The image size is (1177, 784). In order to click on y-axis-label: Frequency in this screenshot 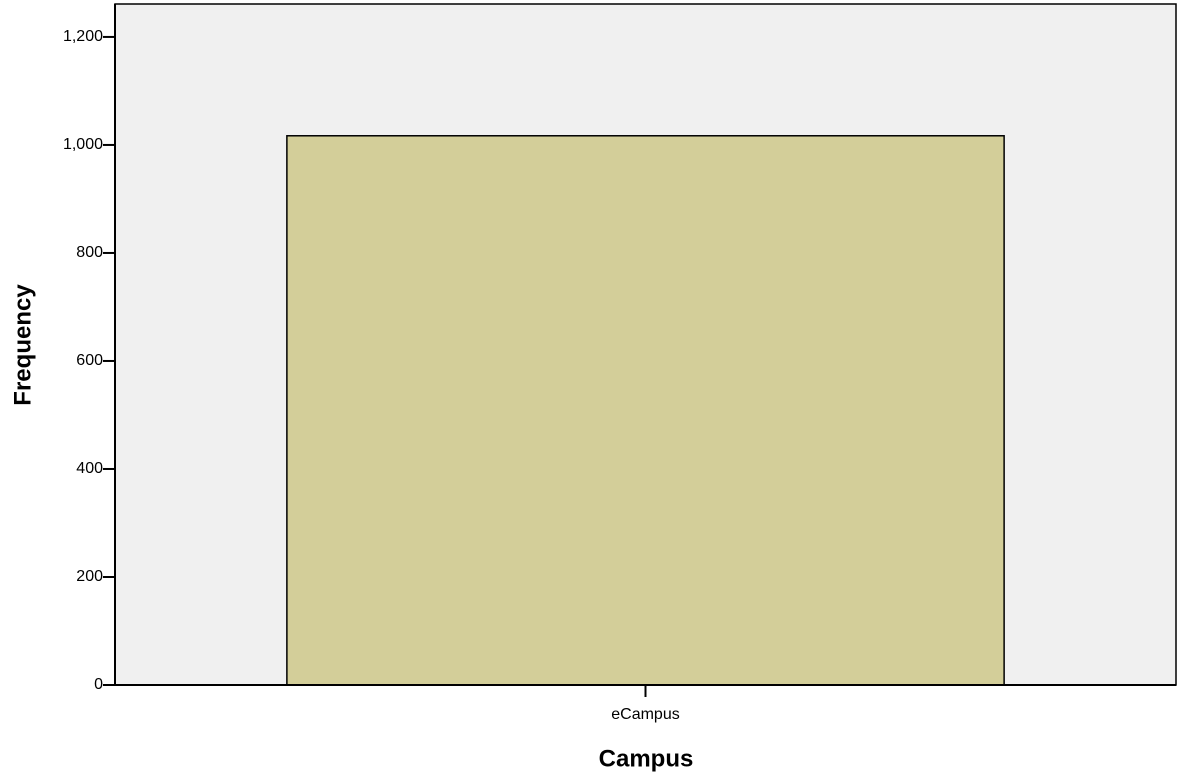, I will do `click(22, 345)`.